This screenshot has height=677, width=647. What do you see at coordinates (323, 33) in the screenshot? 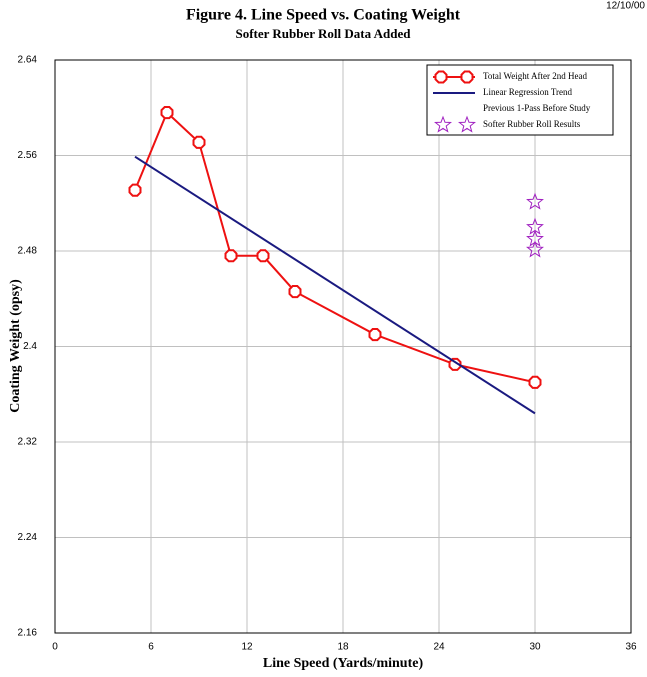
I see `chart-subtitle: Softer Rubber Roll Data Added` at bounding box center [323, 33].